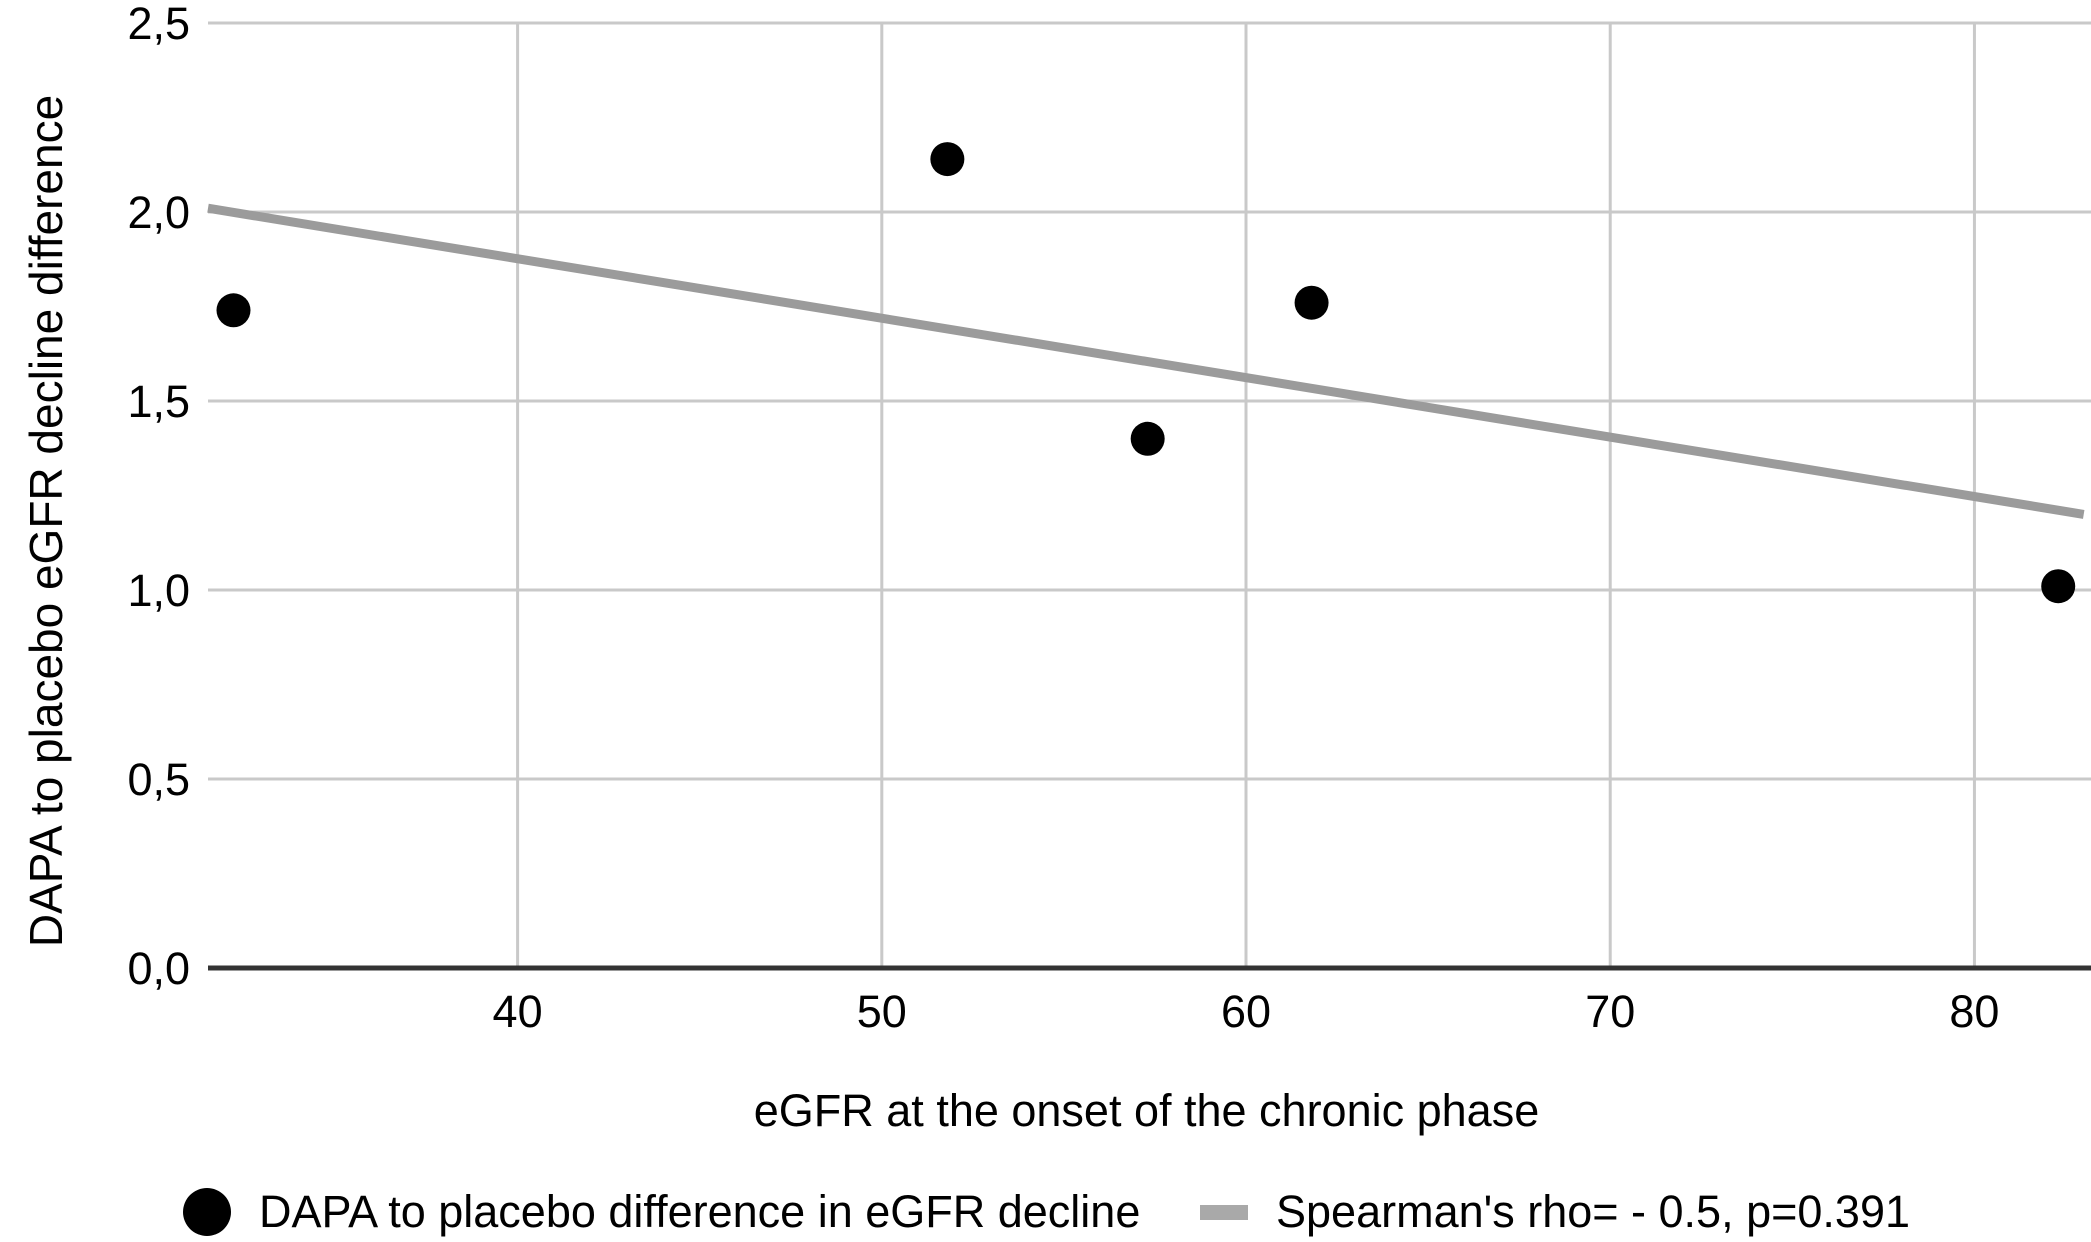  I want to click on y-tick-label: 1,5, so click(158, 401).